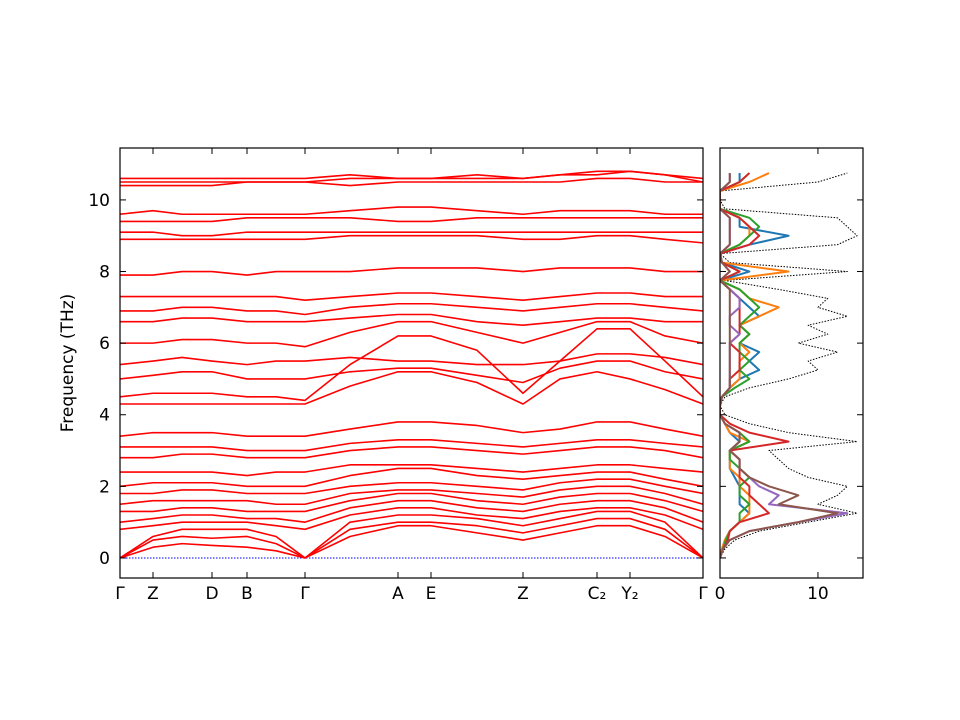 This screenshot has width=960, height=720. I want to click on x-tick-label: Y₂, so click(629, 594).